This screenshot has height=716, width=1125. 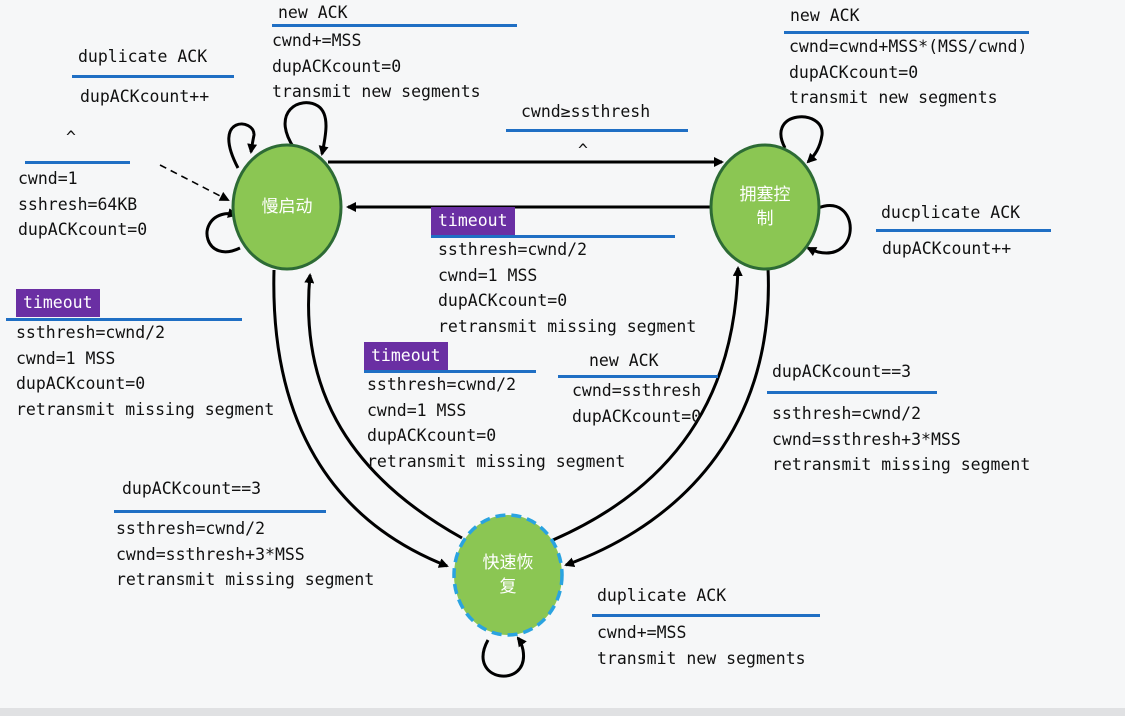 I want to click on init-actions: cwnd=1 sshresh=64KB dupACKcount=0, so click(x=83, y=204).